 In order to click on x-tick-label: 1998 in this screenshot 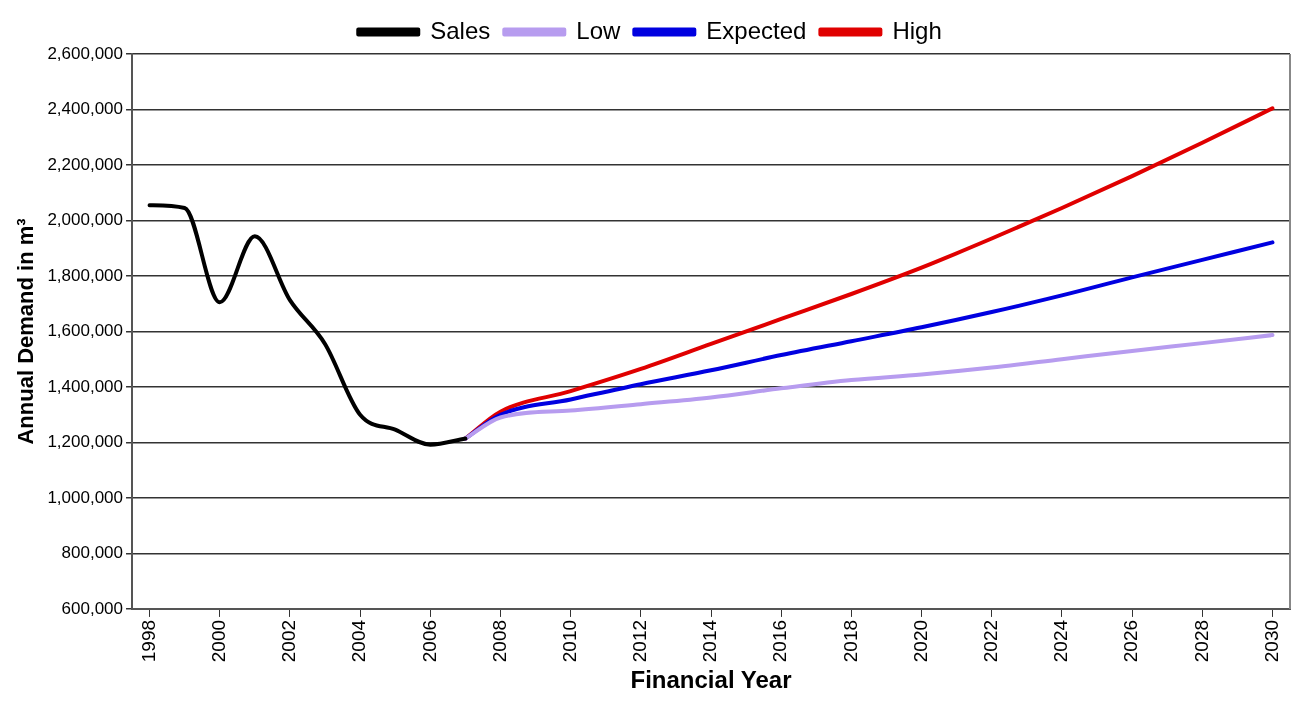, I will do `click(148, 641)`.